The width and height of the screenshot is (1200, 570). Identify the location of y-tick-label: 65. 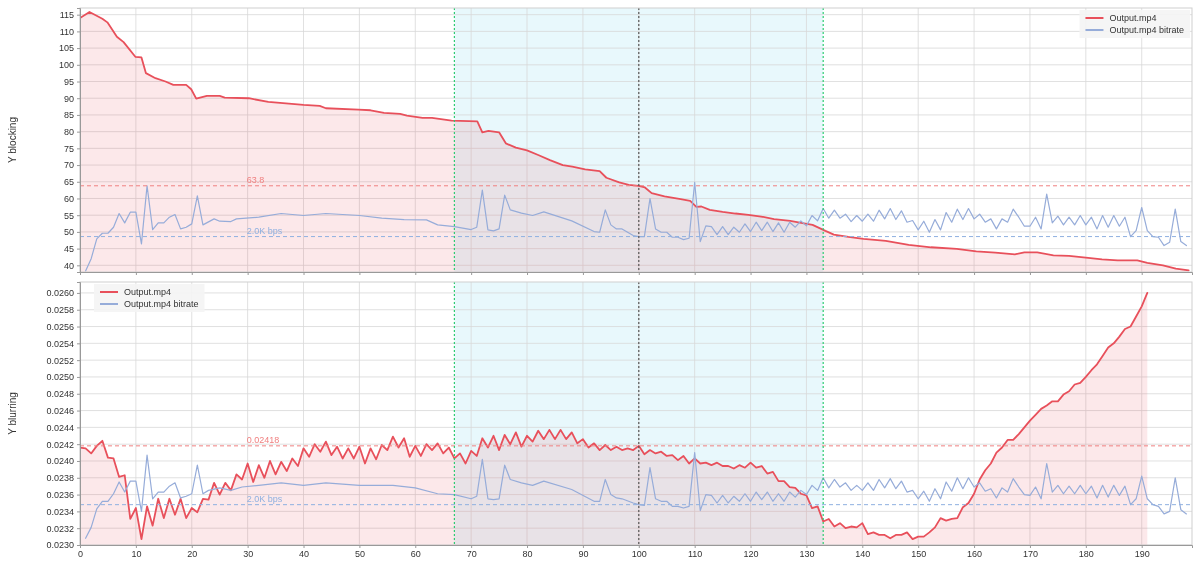
(68, 182).